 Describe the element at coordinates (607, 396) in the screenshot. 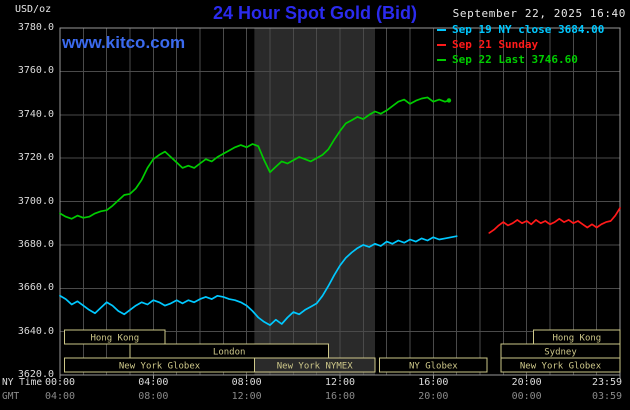

I see `x-axis-label-gmt: 03:59` at that location.